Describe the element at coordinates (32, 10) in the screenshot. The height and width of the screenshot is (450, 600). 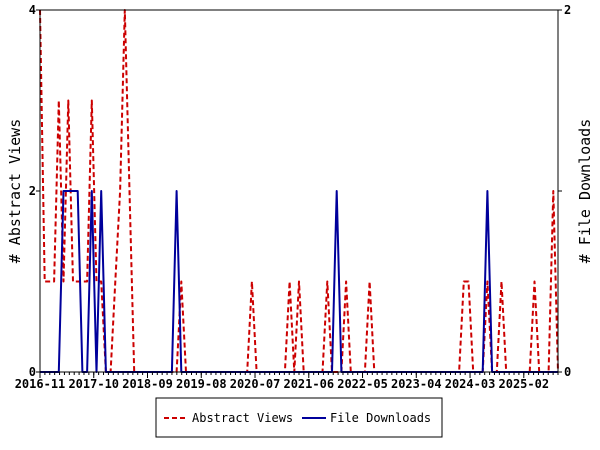
I see `y-left-tick-label: 4` at that location.